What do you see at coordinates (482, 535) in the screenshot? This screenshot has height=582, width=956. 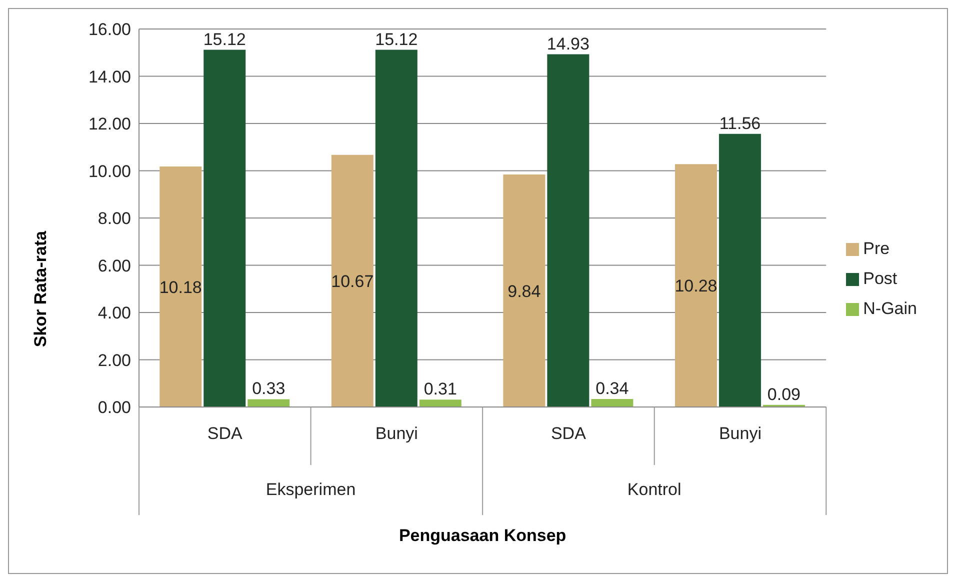 I see `x-axis-title: Penguasaan Konsep` at bounding box center [482, 535].